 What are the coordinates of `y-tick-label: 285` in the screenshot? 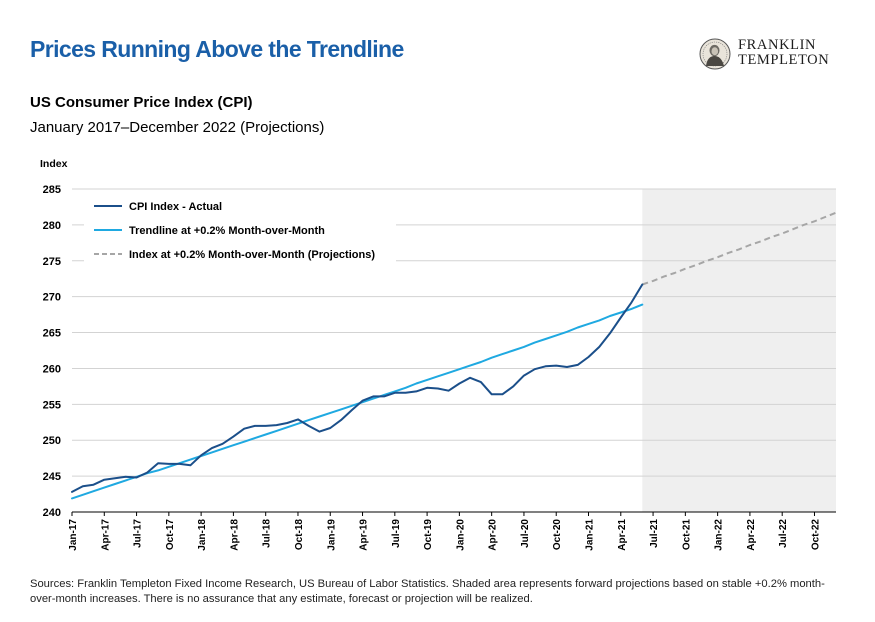 It's located at (52, 190).